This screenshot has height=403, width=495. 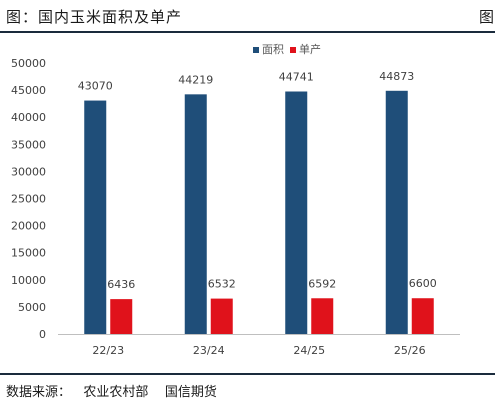 What do you see at coordinates (28, 280) in the screenshot?
I see `y-tick-label: 10000` at bounding box center [28, 280].